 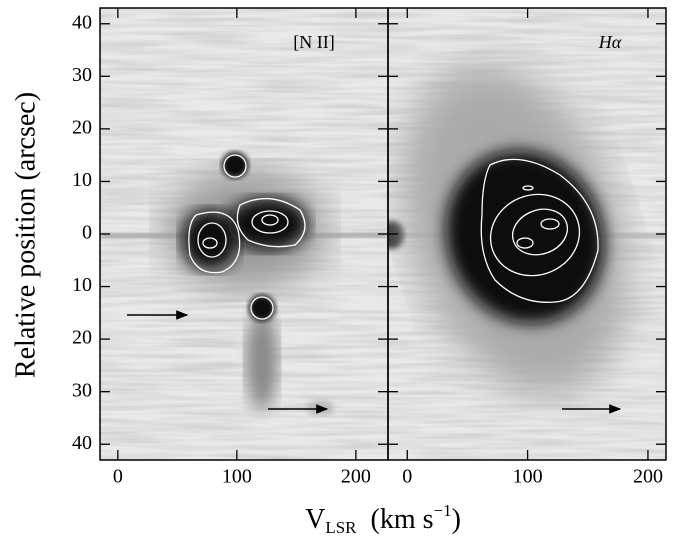 What do you see at coordinates (341, 527) in the screenshot?
I see `x-title-sub: LSR` at bounding box center [341, 527].